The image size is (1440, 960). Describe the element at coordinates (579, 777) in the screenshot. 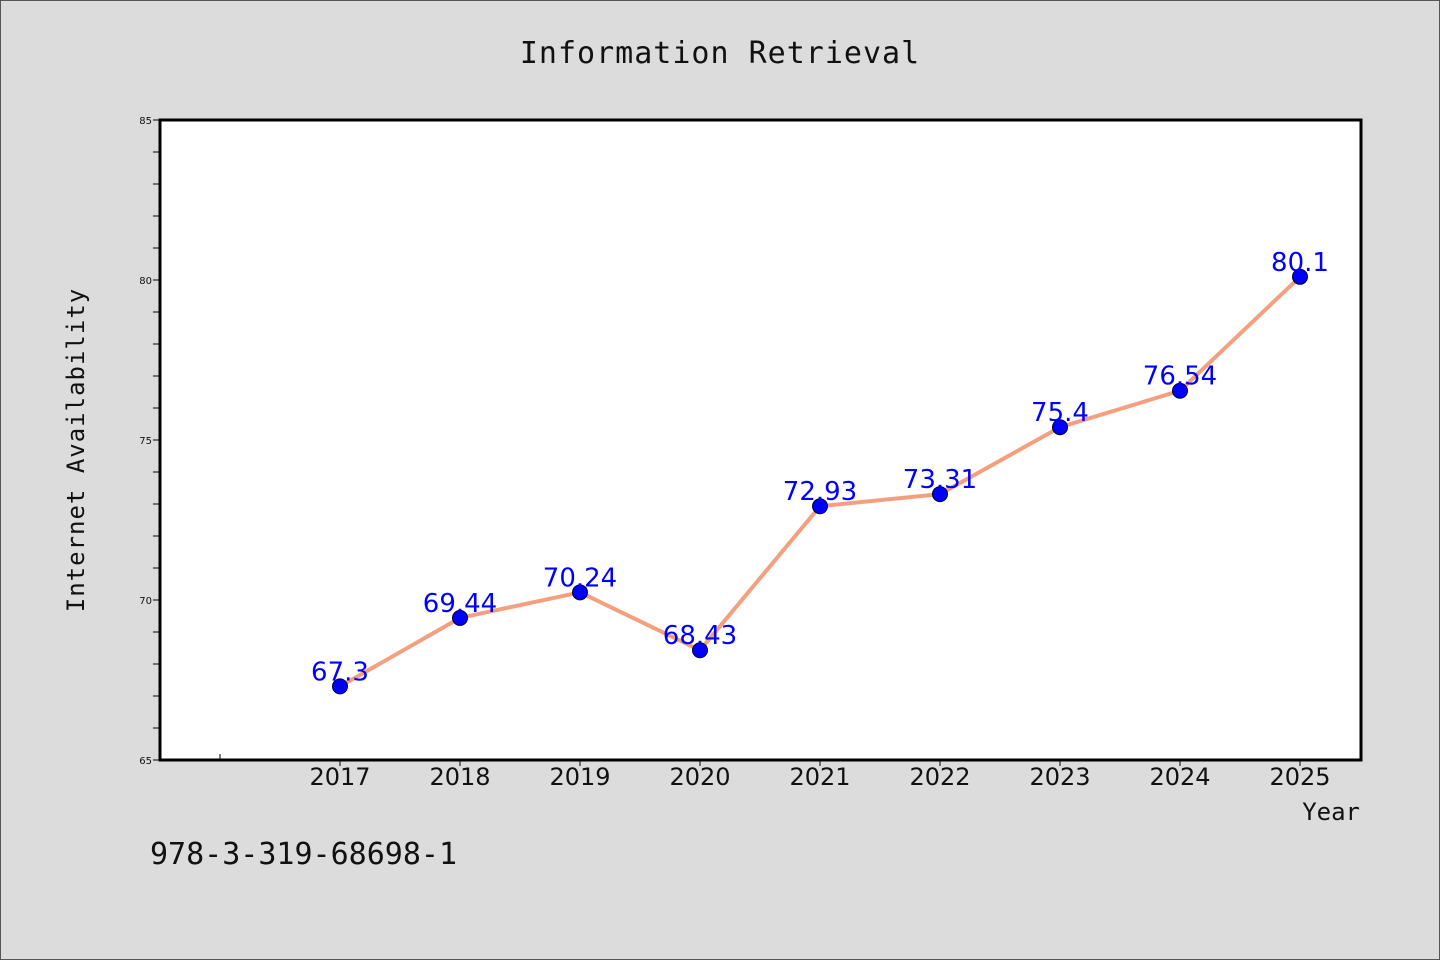

I see `x-tick-label: 2019` at that location.